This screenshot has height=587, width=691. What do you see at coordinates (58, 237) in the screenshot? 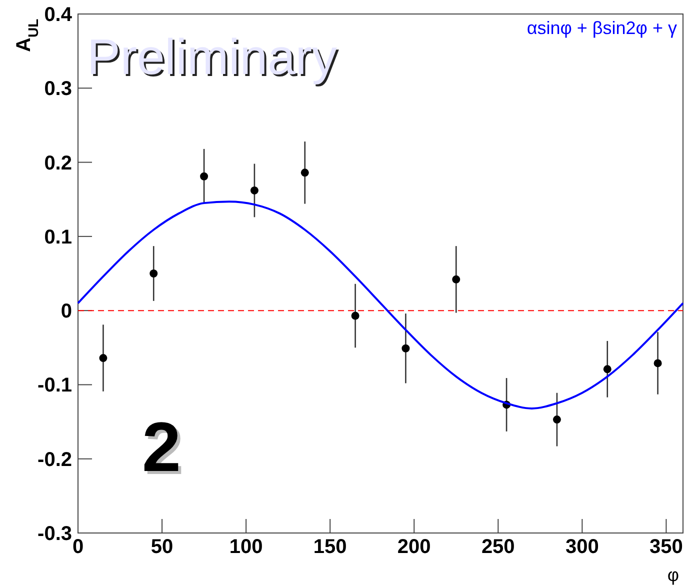
I see `y-tick-label: 0.1` at bounding box center [58, 237].